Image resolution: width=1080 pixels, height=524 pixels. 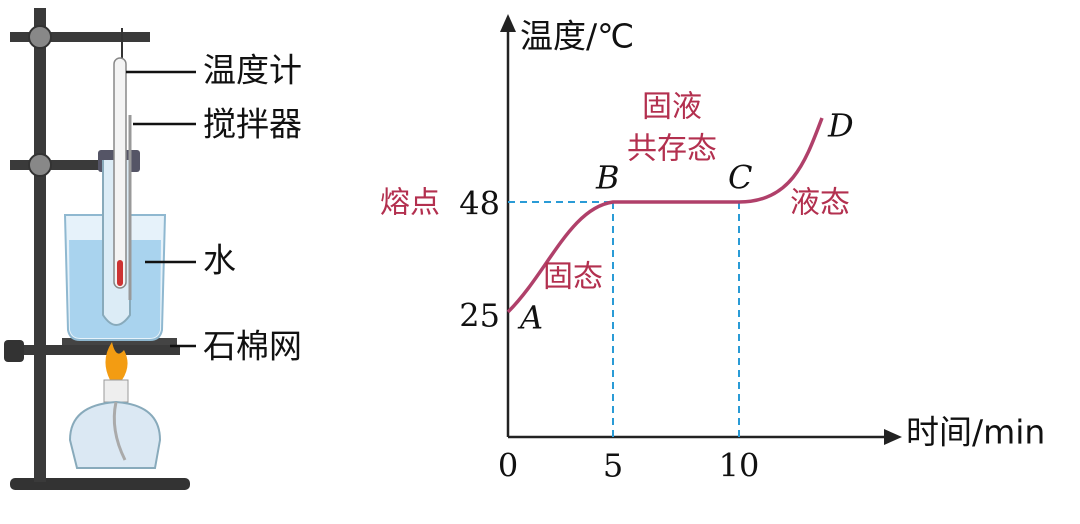 What do you see at coordinates (840, 126) in the screenshot?
I see `point-label: D` at bounding box center [840, 126].